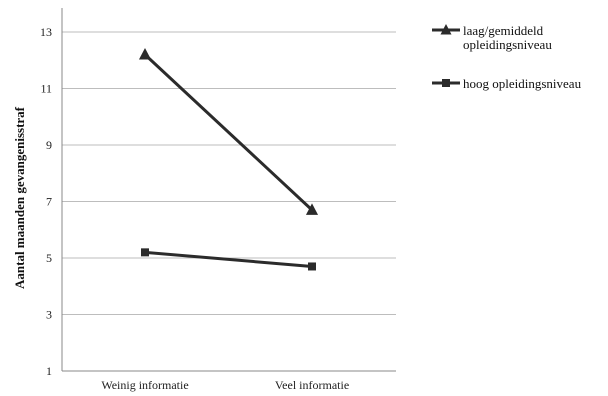  What do you see at coordinates (503, 30) in the screenshot?
I see `legend-label: laag/gemiddeld` at bounding box center [503, 30].